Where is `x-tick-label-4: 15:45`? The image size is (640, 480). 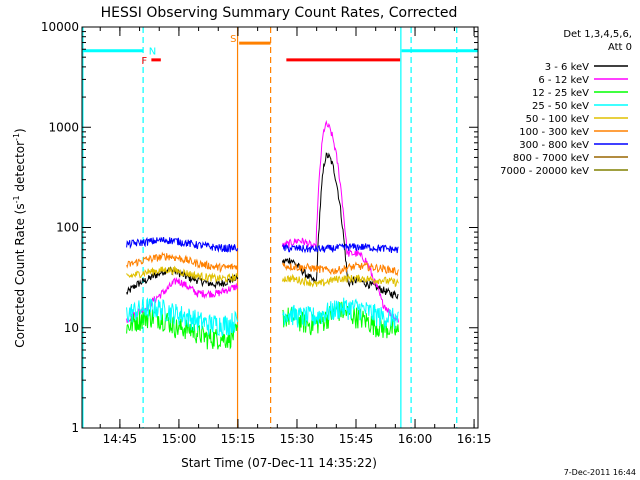 x-tick-label-4: 15:45 is located at coordinates (356, 439).